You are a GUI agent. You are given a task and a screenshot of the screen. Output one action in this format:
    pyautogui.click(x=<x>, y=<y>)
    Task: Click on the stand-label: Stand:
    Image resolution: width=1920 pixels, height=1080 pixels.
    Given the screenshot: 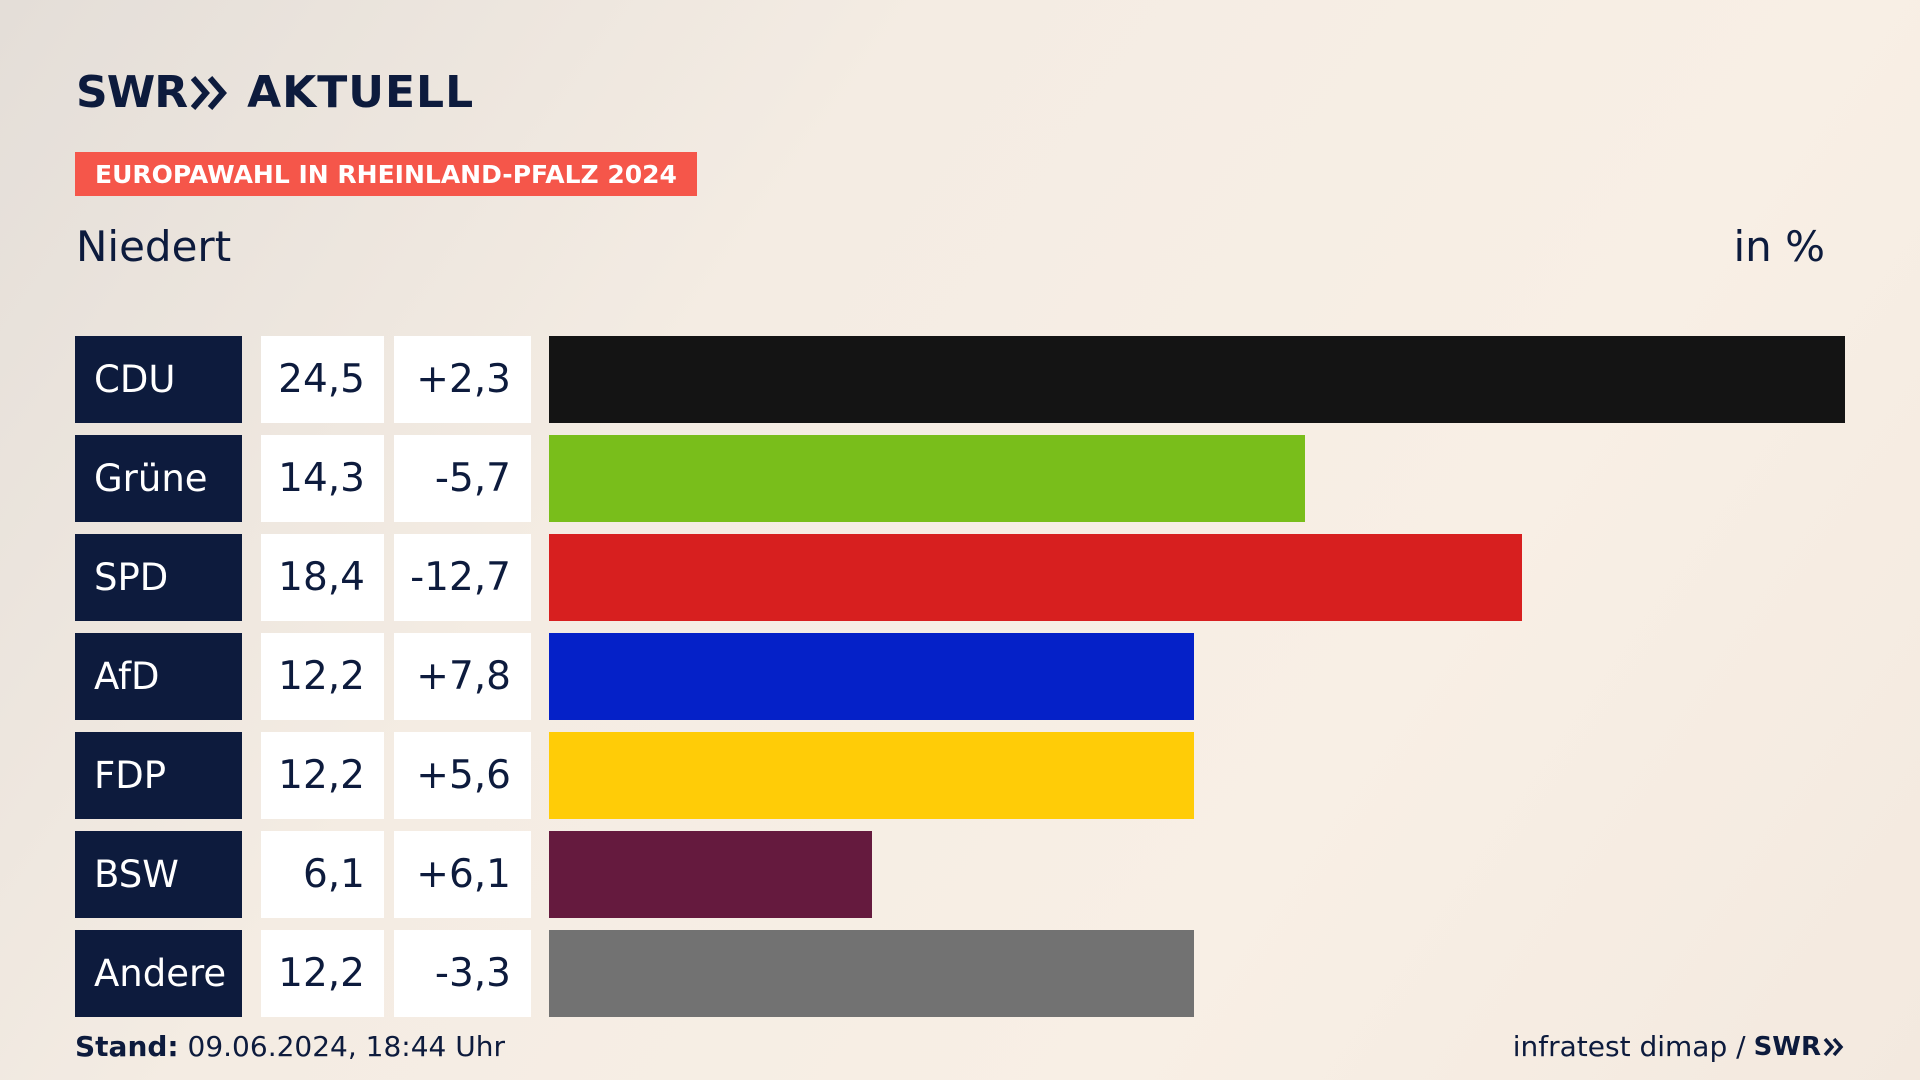 What is the action you would take?
    pyautogui.click(x=127, y=1046)
    